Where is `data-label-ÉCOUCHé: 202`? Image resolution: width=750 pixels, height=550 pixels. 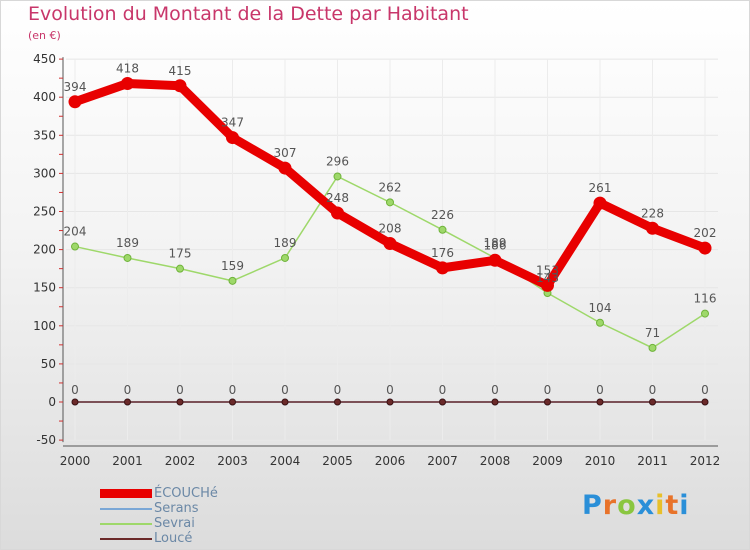
data-label-ÉCOUCHé: 202 is located at coordinates (705, 233).